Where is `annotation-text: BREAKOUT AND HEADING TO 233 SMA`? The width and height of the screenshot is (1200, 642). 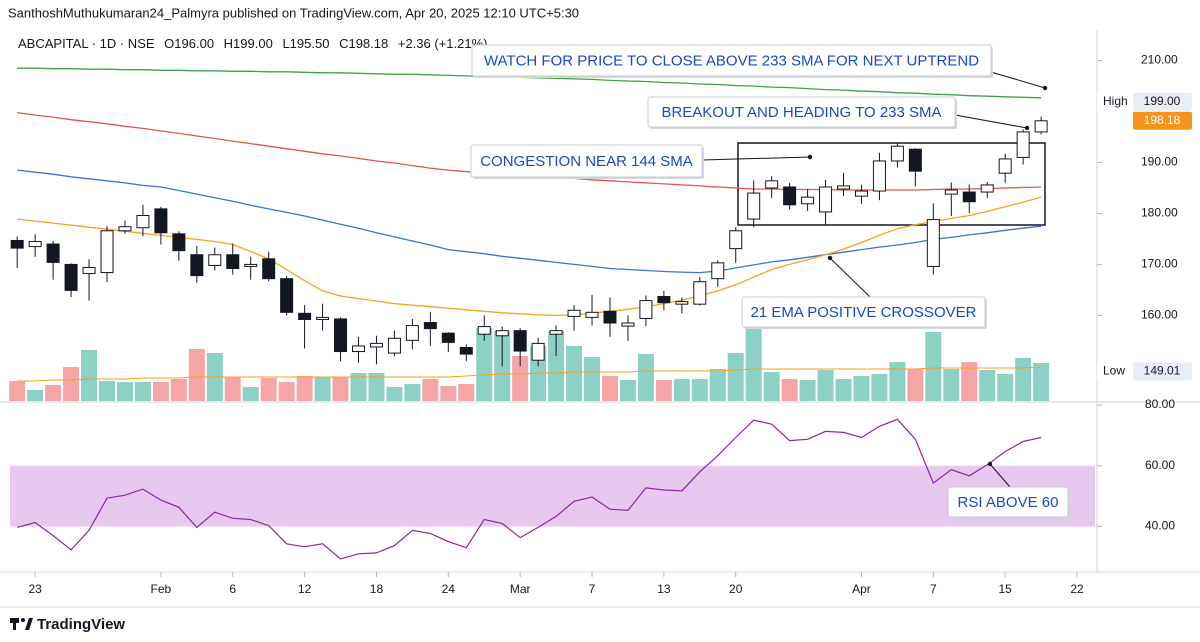 annotation-text: BREAKOUT AND HEADING TO 233 SMA is located at coordinates (801, 112).